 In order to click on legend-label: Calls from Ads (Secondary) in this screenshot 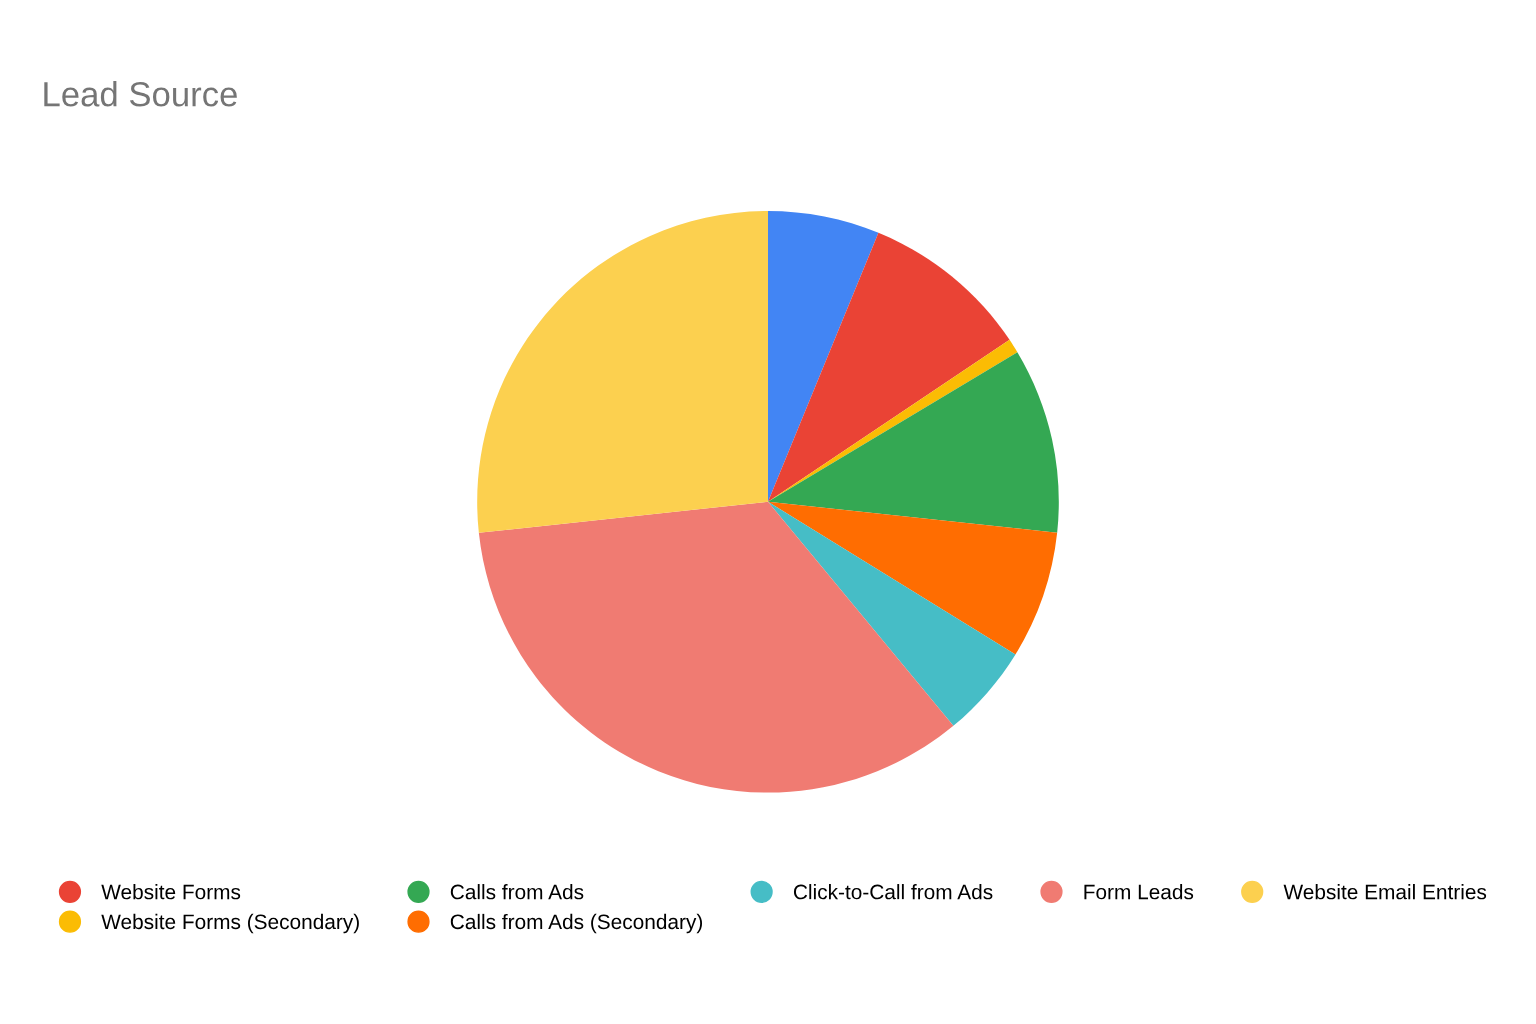, I will do `click(576, 923)`.